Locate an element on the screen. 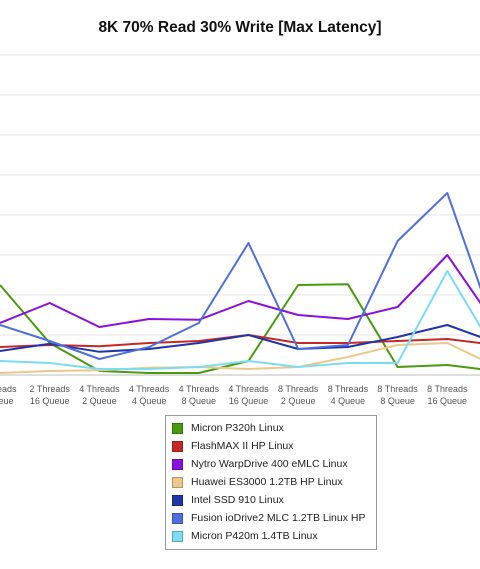  legend-item: Micron P320h Linux is located at coordinates (271, 428).